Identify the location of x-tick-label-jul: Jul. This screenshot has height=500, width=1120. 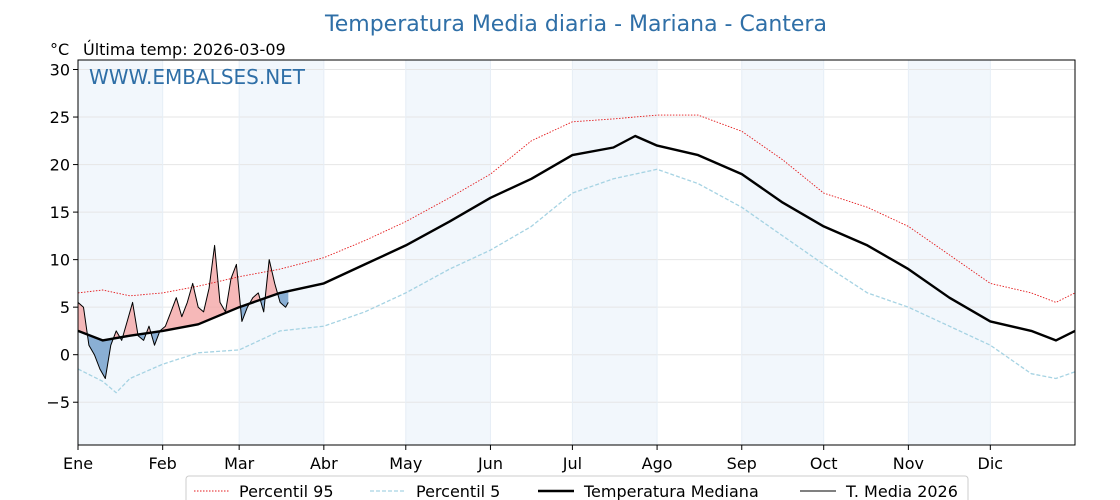
(572, 463).